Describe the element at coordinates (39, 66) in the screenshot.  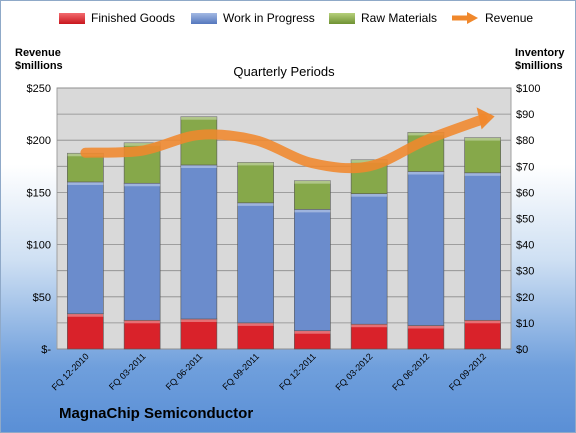
I see `left-axis-title-line2: $millions` at that location.